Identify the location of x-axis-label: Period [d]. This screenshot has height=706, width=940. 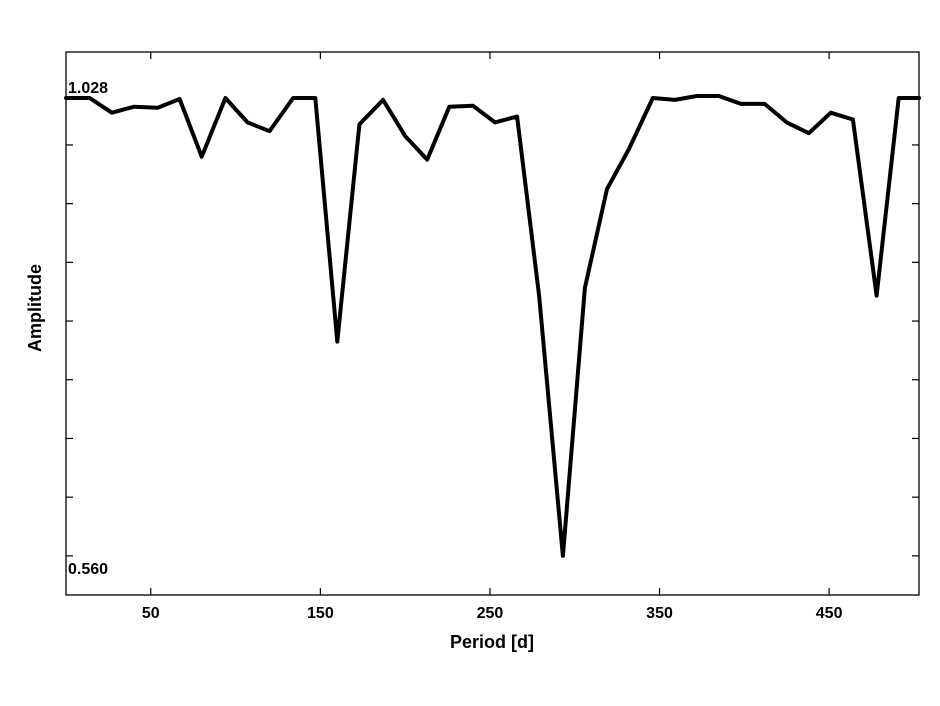
(492, 642).